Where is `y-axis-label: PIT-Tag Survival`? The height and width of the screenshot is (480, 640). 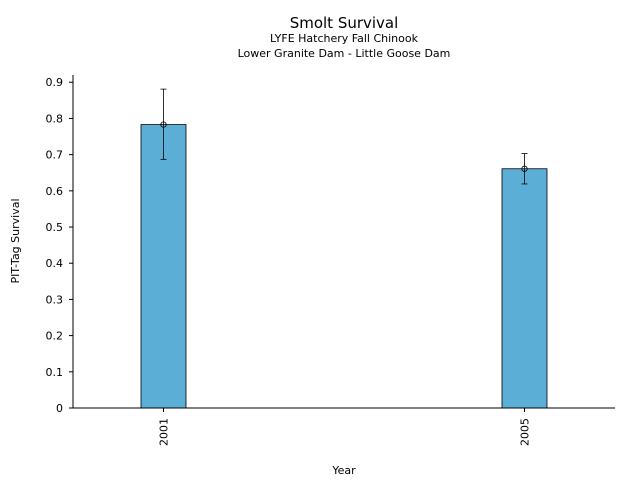
y-axis-label: PIT-Tag Survival is located at coordinates (15, 240).